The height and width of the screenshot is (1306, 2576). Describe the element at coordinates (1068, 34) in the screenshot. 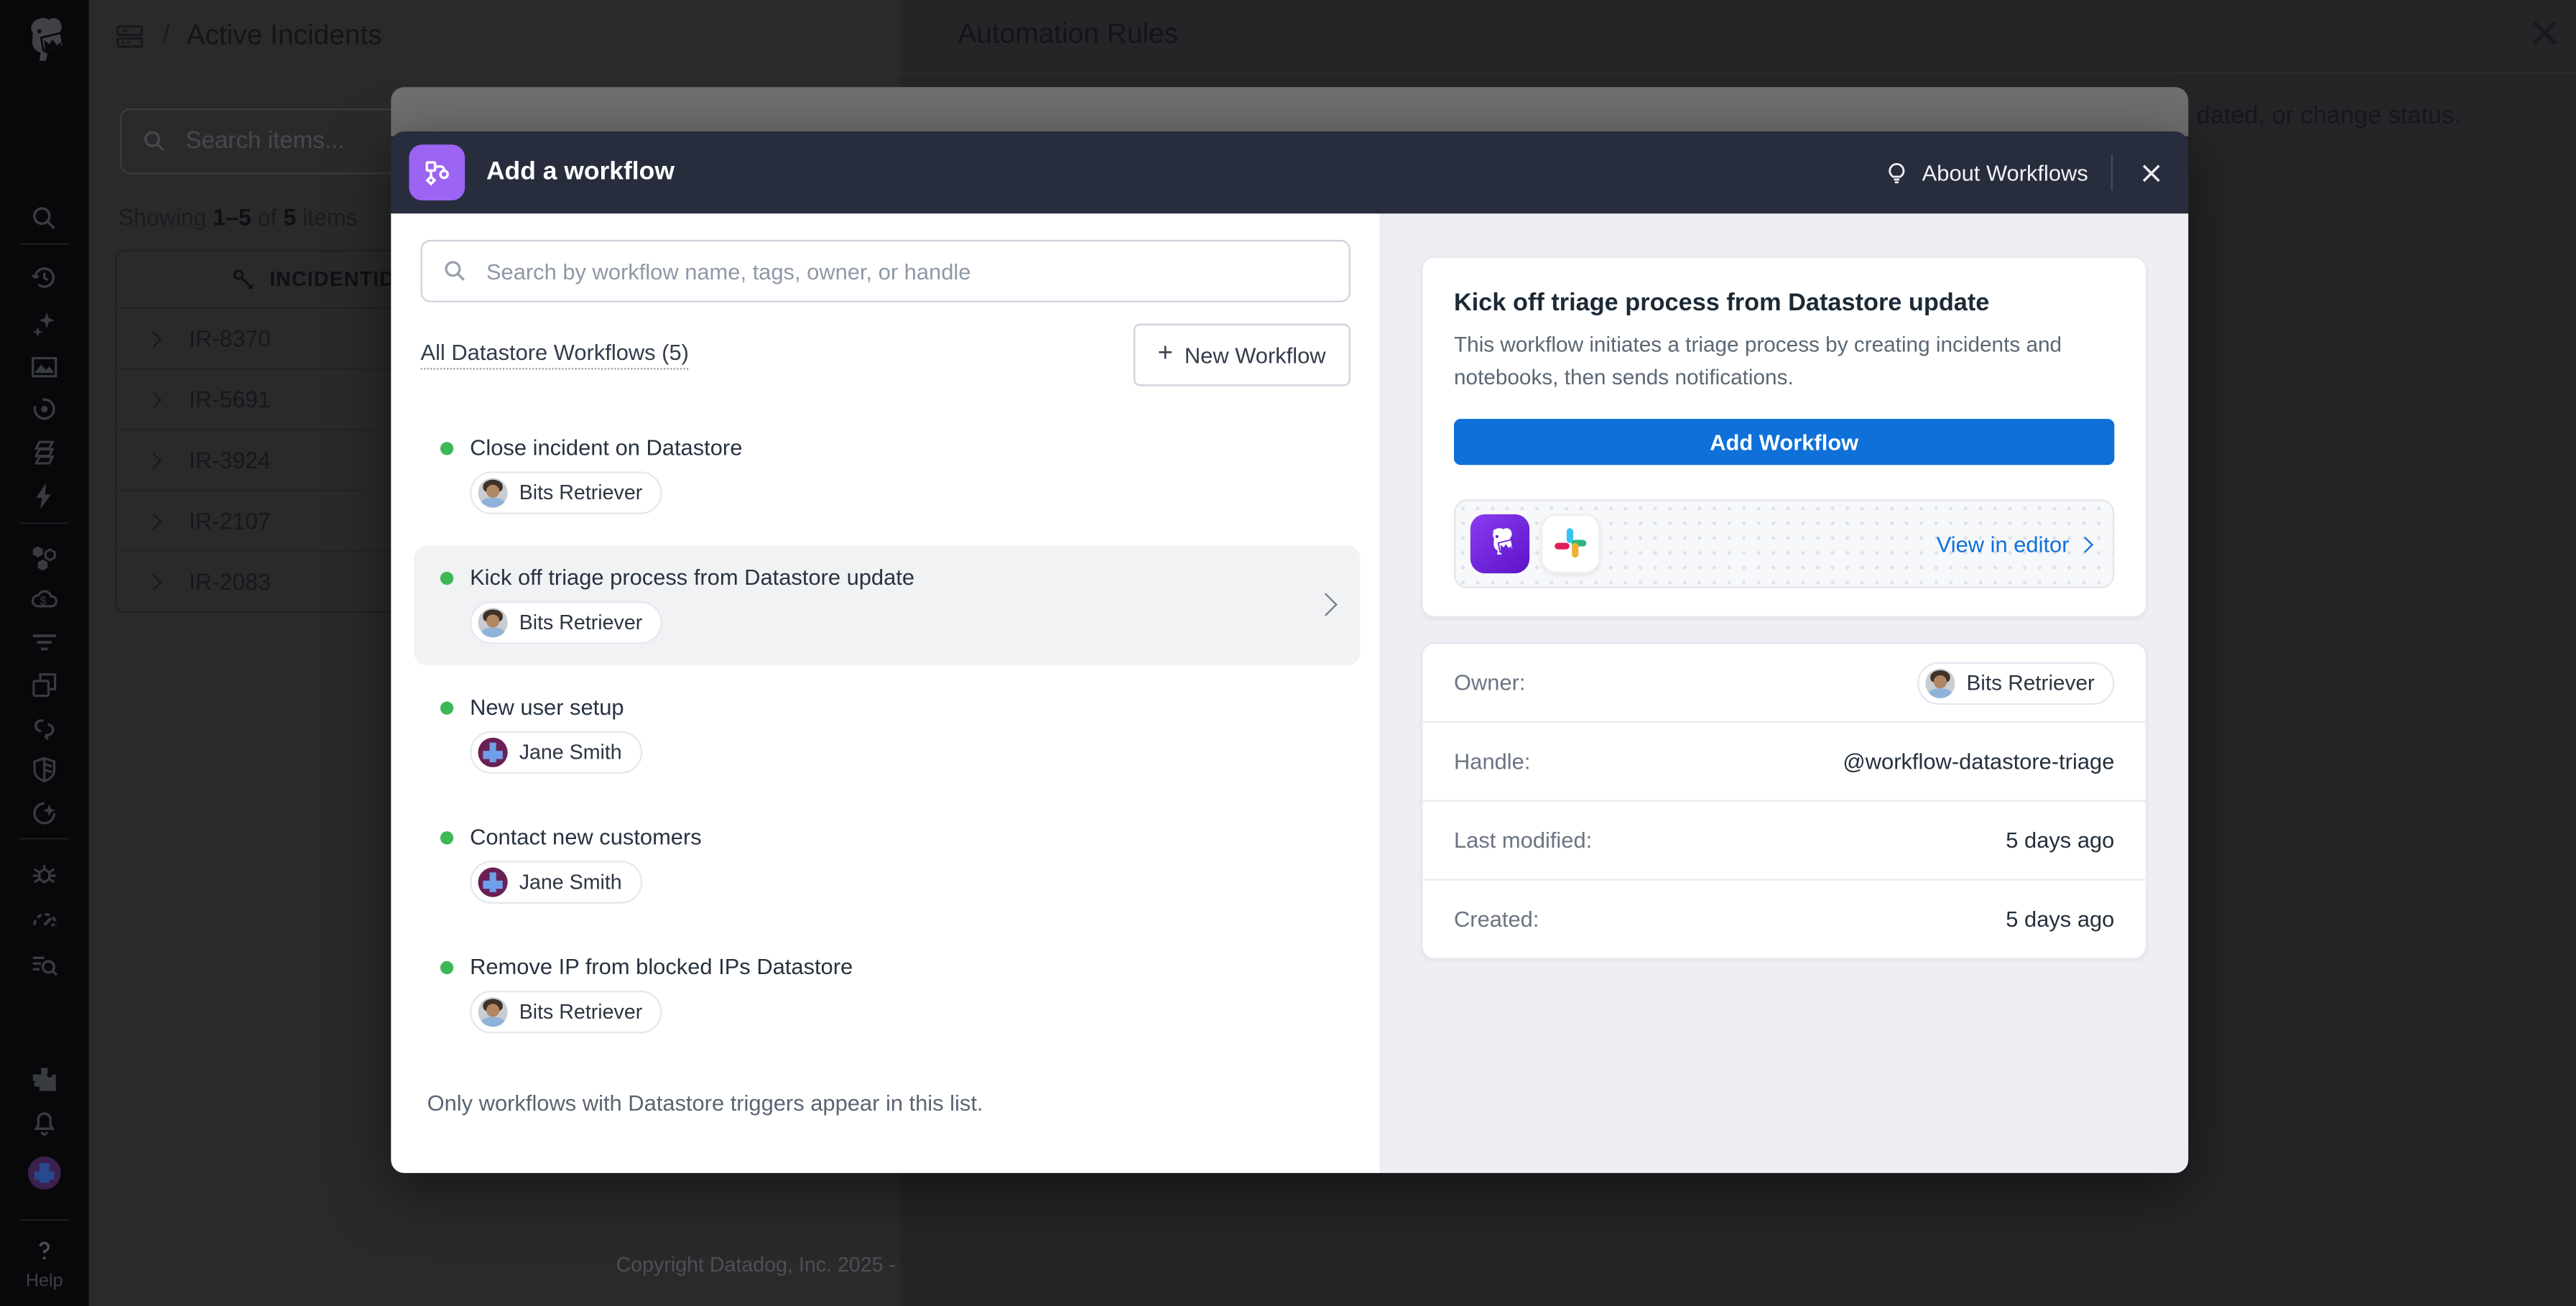

I see `page-title: Automation Rules` at that location.